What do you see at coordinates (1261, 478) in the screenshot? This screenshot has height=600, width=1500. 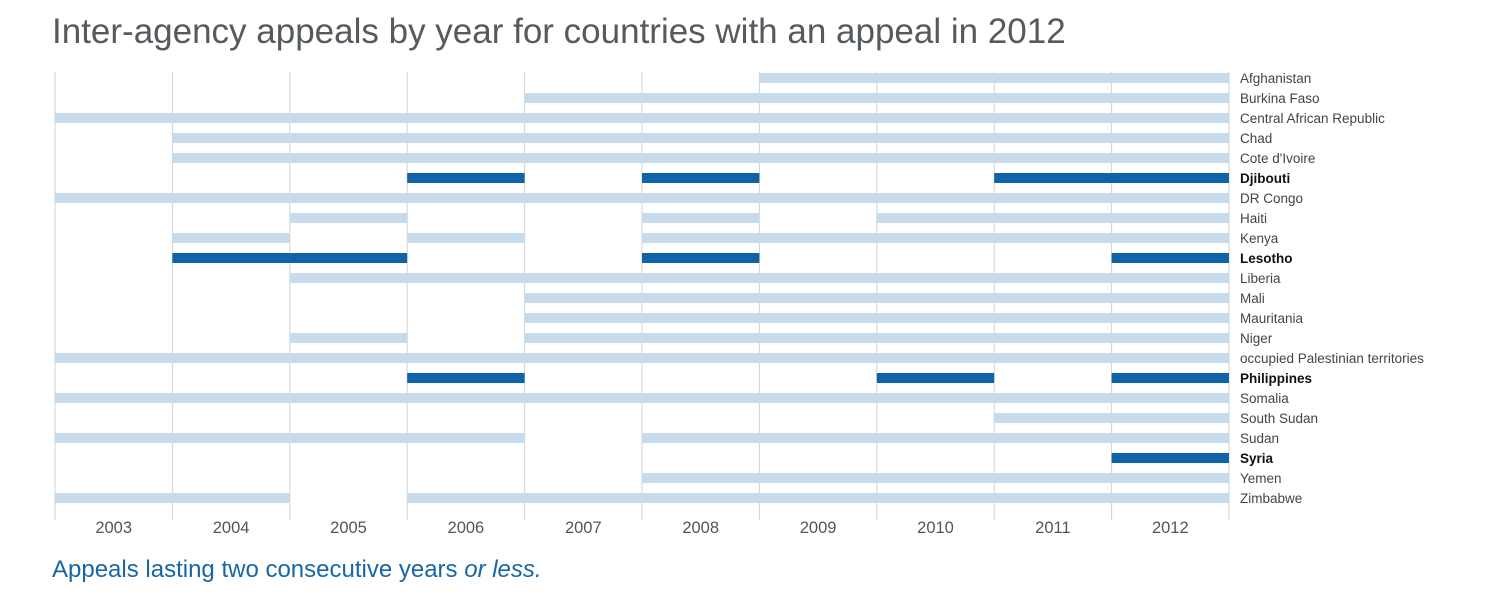 I see `country-label: Yemen` at bounding box center [1261, 478].